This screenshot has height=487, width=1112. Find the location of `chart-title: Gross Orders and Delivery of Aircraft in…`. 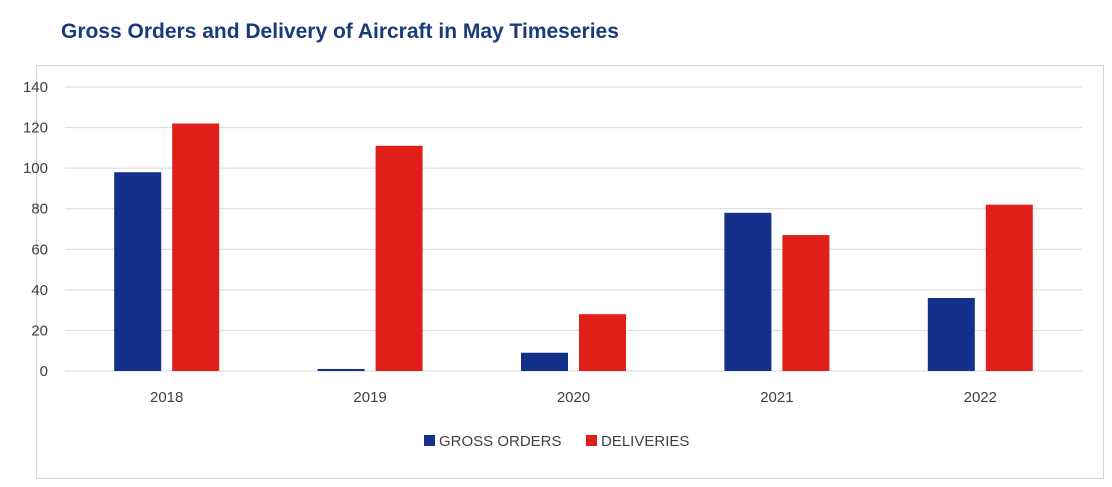

chart-title: Gross Orders and Delivery of Aircraft in… is located at coordinates (340, 31).